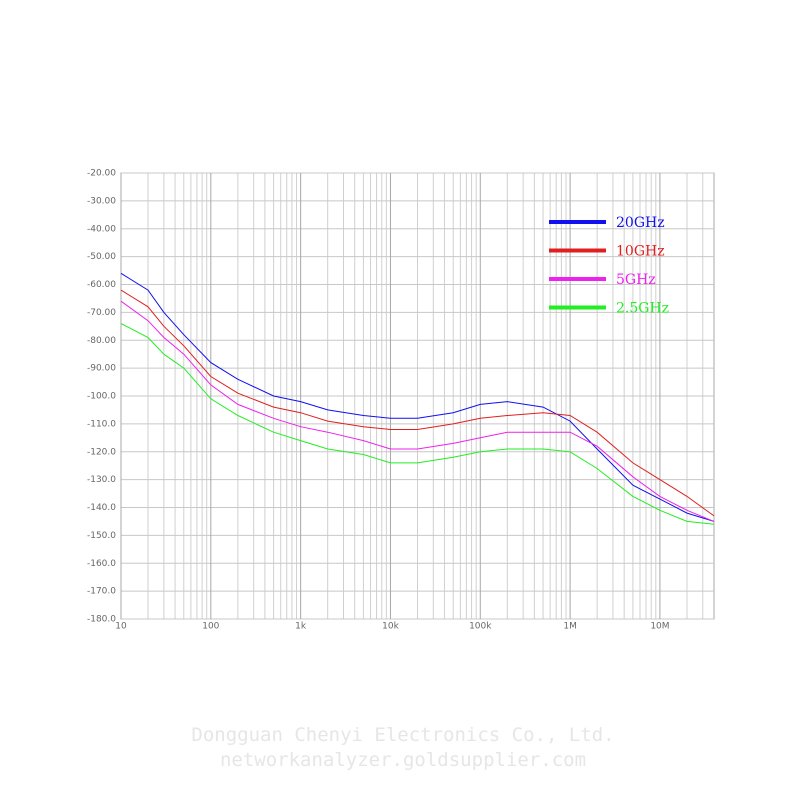 The height and width of the screenshot is (800, 800). What do you see at coordinates (101, 174) in the screenshot?
I see `y-tick-label: -20.00` at bounding box center [101, 174].